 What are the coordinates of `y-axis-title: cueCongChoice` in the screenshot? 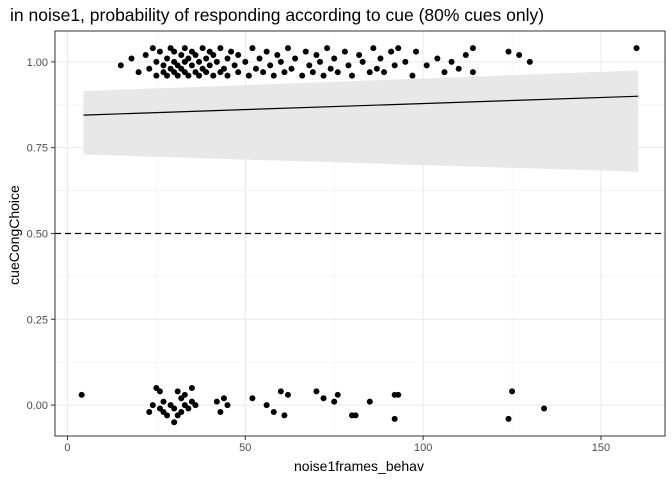 It's located at (14, 235).